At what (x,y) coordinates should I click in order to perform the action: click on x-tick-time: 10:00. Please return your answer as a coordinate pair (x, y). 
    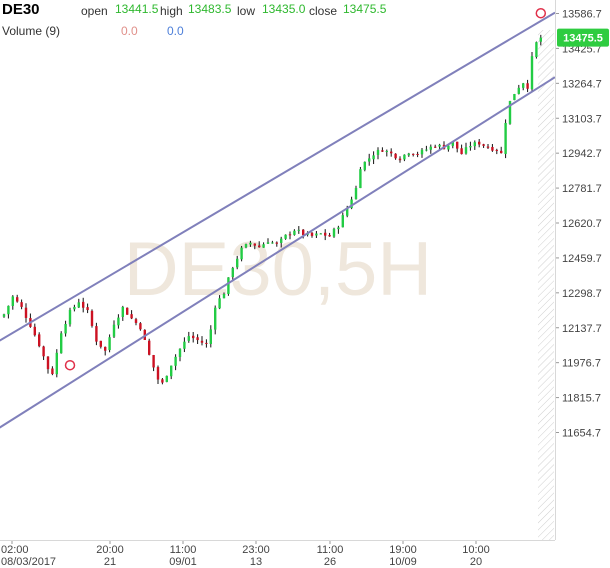
    Looking at the image, I should click on (476, 550).